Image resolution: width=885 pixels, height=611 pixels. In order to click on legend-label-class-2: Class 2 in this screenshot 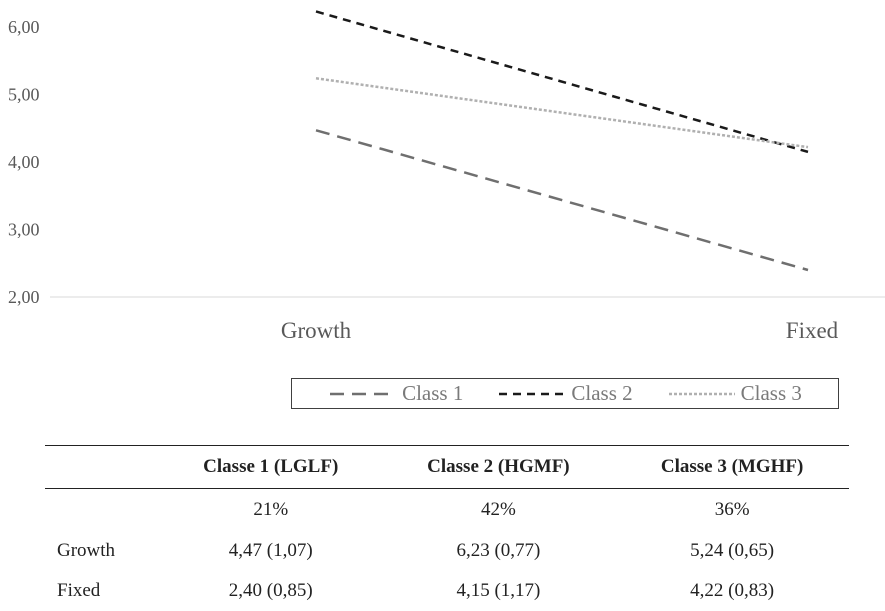, I will do `click(602, 393)`.